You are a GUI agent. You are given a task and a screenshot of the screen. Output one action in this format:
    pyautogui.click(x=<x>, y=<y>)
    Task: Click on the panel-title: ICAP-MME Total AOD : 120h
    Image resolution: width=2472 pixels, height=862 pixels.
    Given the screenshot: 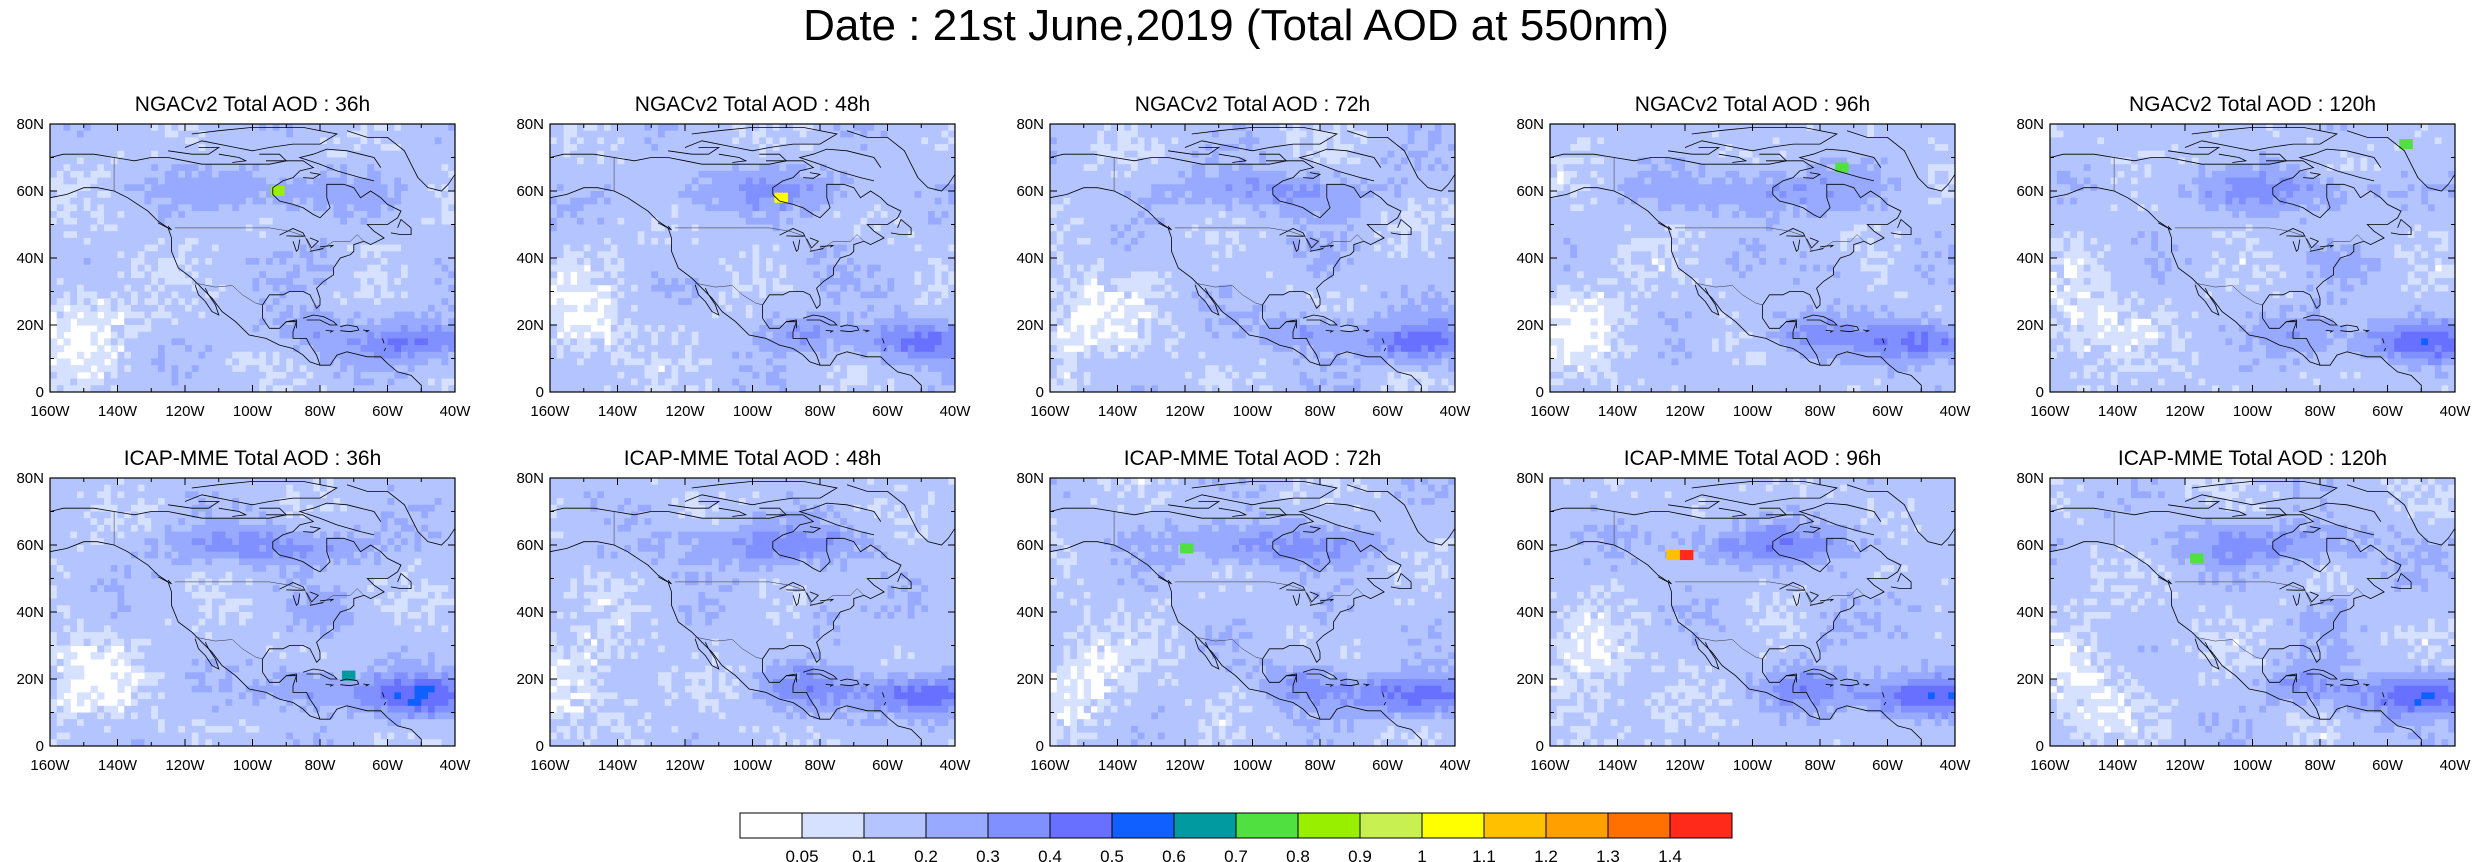 What is the action you would take?
    pyautogui.click(x=2252, y=459)
    